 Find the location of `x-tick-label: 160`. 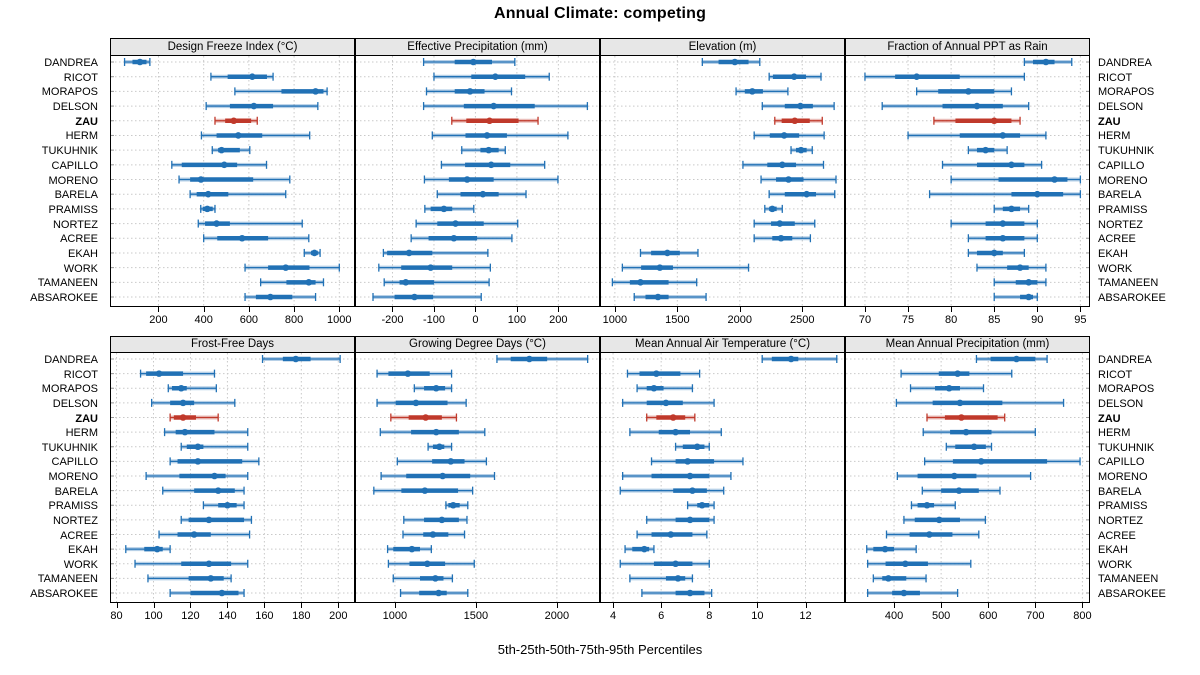

x-tick-label: 160 is located at coordinates (264, 616).